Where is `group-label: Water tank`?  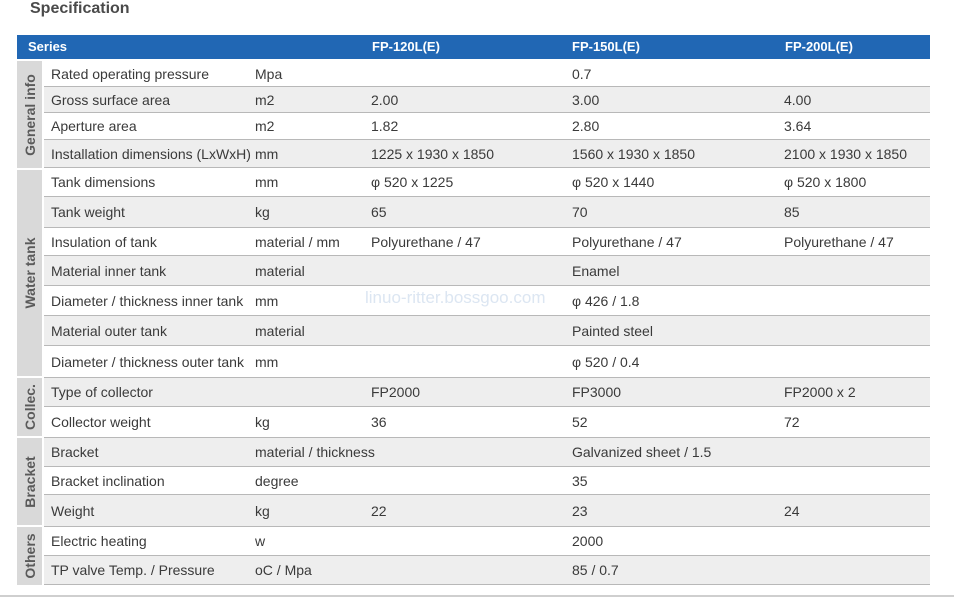
group-label: Water tank is located at coordinates (29, 273).